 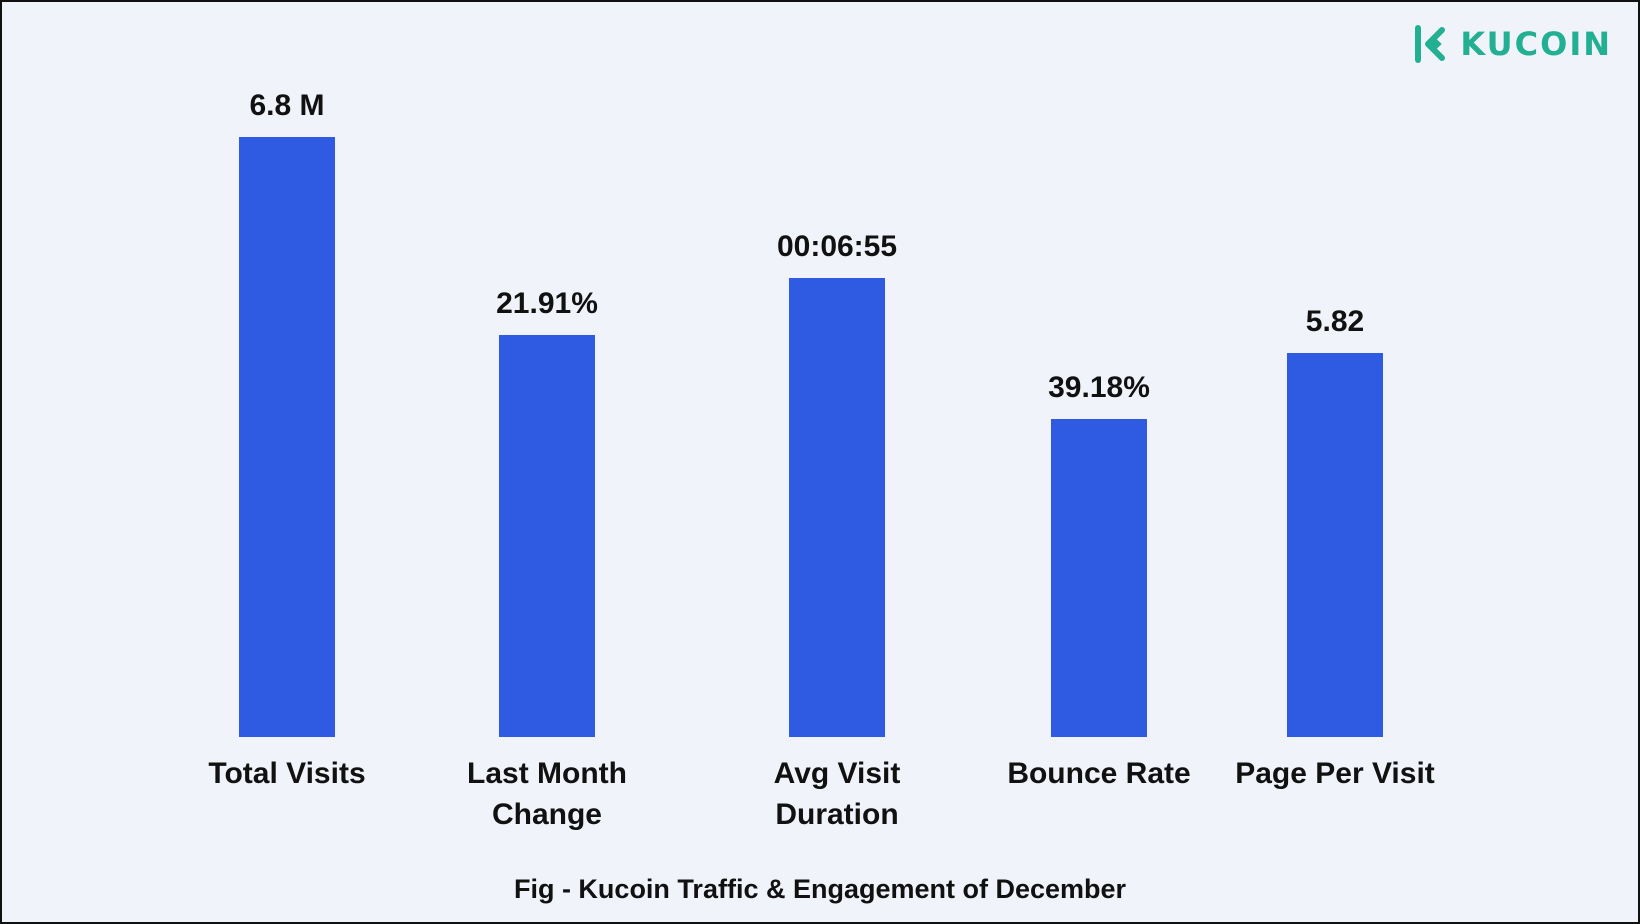 I want to click on data-label-1: 6.8 M, so click(x=286, y=105).